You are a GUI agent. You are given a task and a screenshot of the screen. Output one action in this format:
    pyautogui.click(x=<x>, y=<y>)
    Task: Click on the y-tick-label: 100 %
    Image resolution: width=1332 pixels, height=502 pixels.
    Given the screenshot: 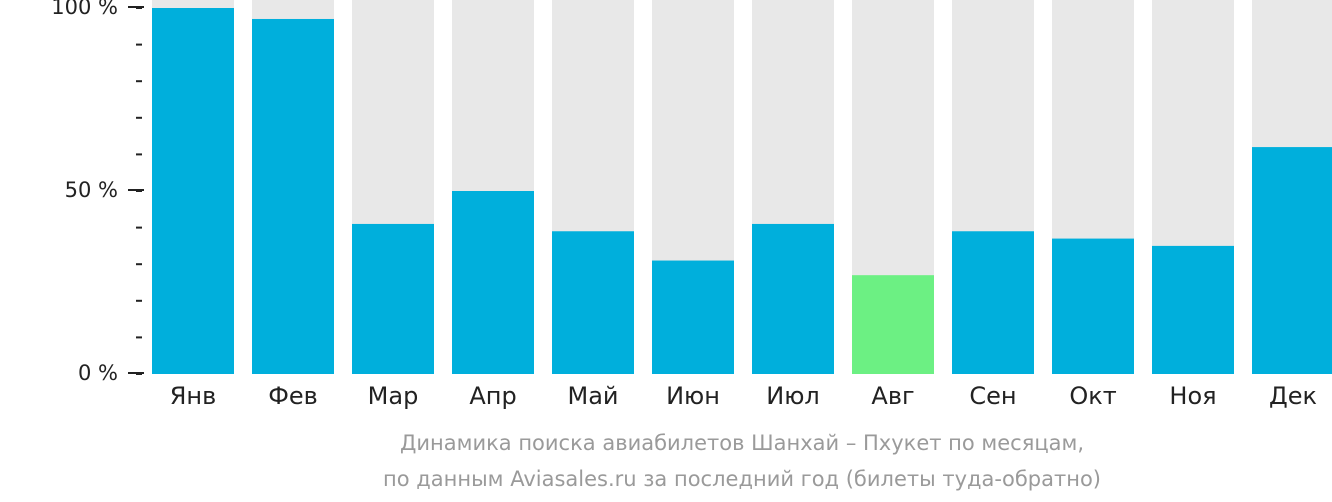 What is the action you would take?
    pyautogui.click(x=84, y=9)
    